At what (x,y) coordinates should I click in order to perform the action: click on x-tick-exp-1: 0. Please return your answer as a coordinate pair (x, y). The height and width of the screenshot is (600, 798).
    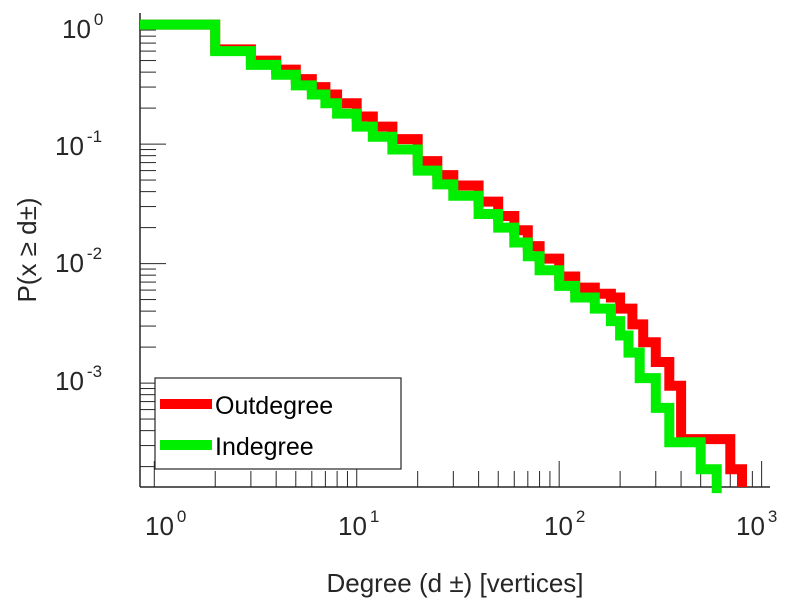
    Looking at the image, I should click on (181, 516).